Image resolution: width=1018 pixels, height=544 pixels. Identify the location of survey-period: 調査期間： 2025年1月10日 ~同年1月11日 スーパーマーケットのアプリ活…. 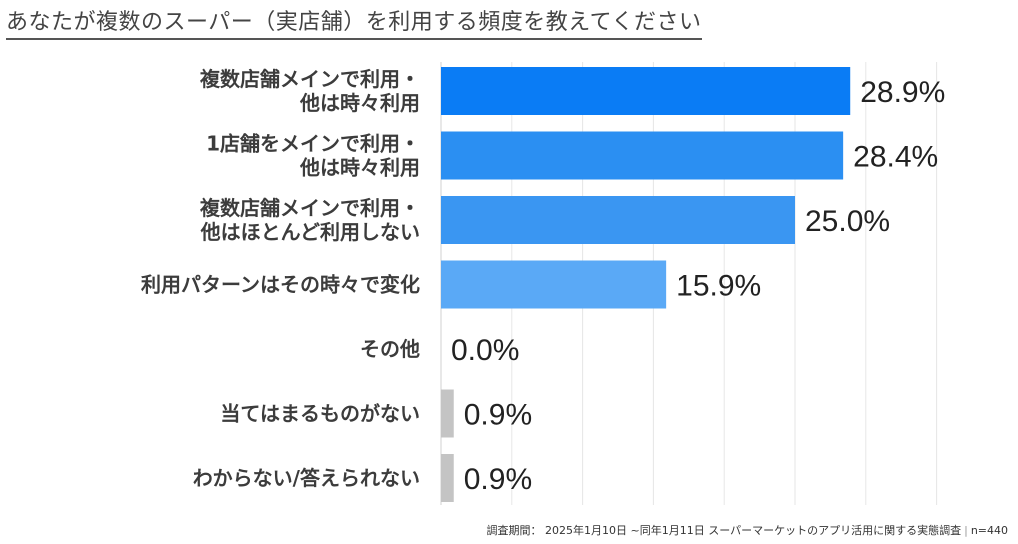
(724, 530).